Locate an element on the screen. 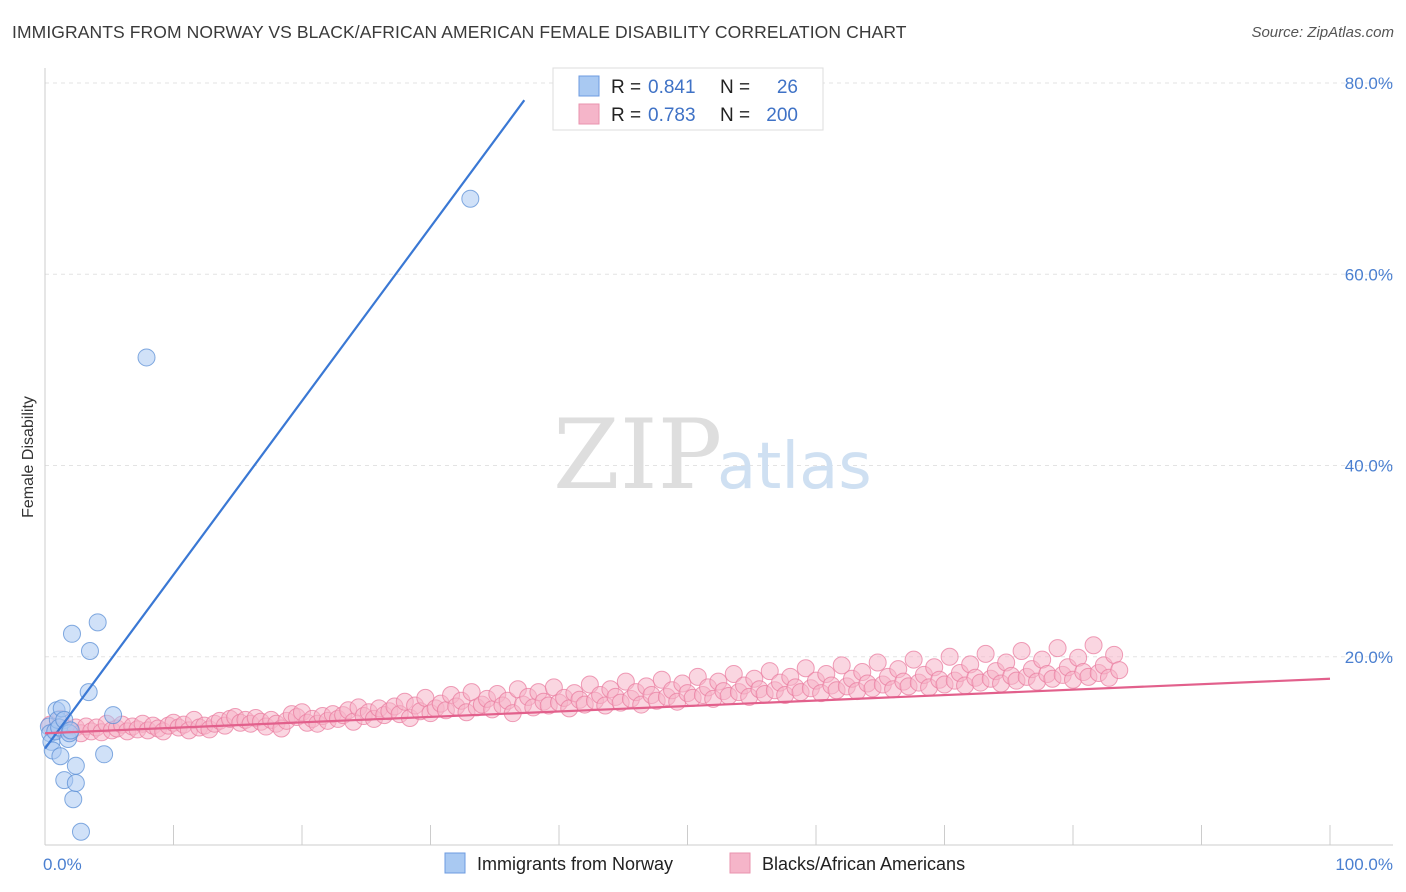 This screenshot has height=892, width=1406. watermark: ZIP atlas is located at coordinates (712, 455).